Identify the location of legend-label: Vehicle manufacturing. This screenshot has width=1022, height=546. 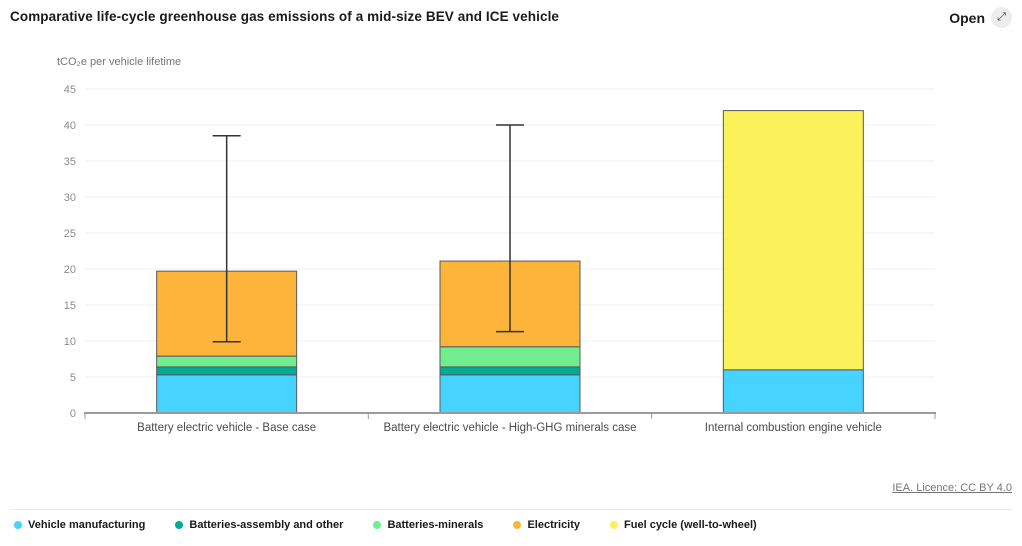
(87, 525).